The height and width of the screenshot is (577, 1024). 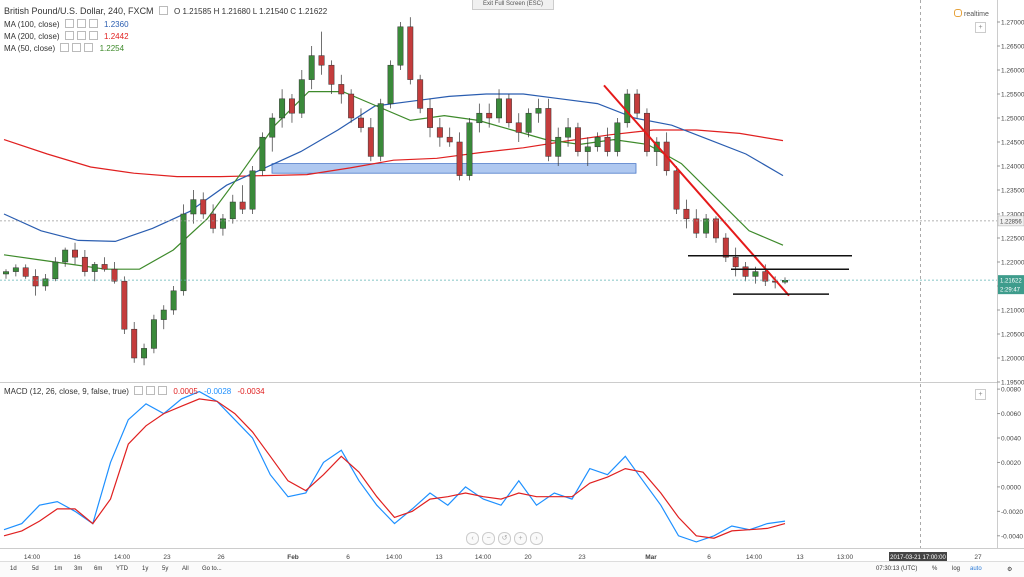 What do you see at coordinates (1012, 215) in the screenshot?
I see `price-tick-label: 1.23000` at bounding box center [1012, 215].